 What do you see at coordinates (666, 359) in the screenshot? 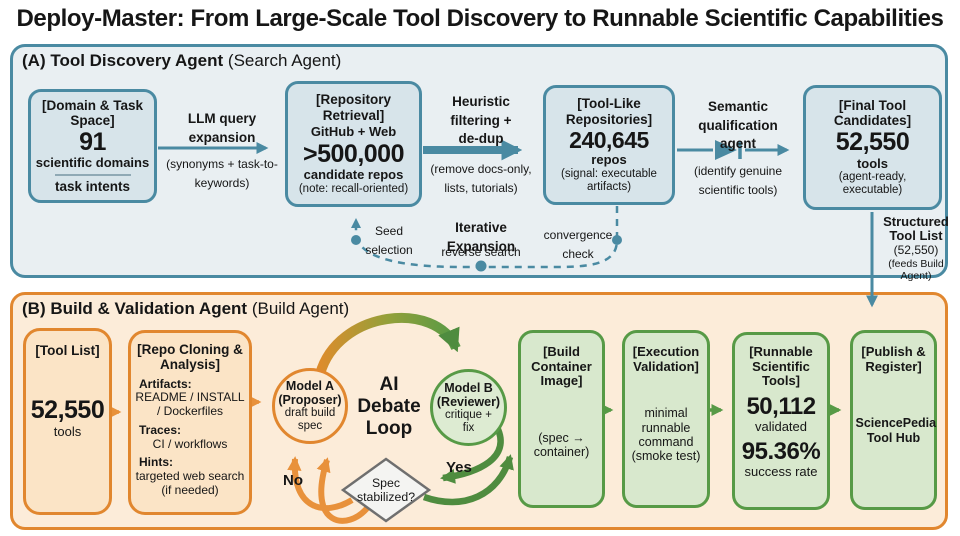
I see `execution-box-header: [Execution Validation]` at bounding box center [666, 359].